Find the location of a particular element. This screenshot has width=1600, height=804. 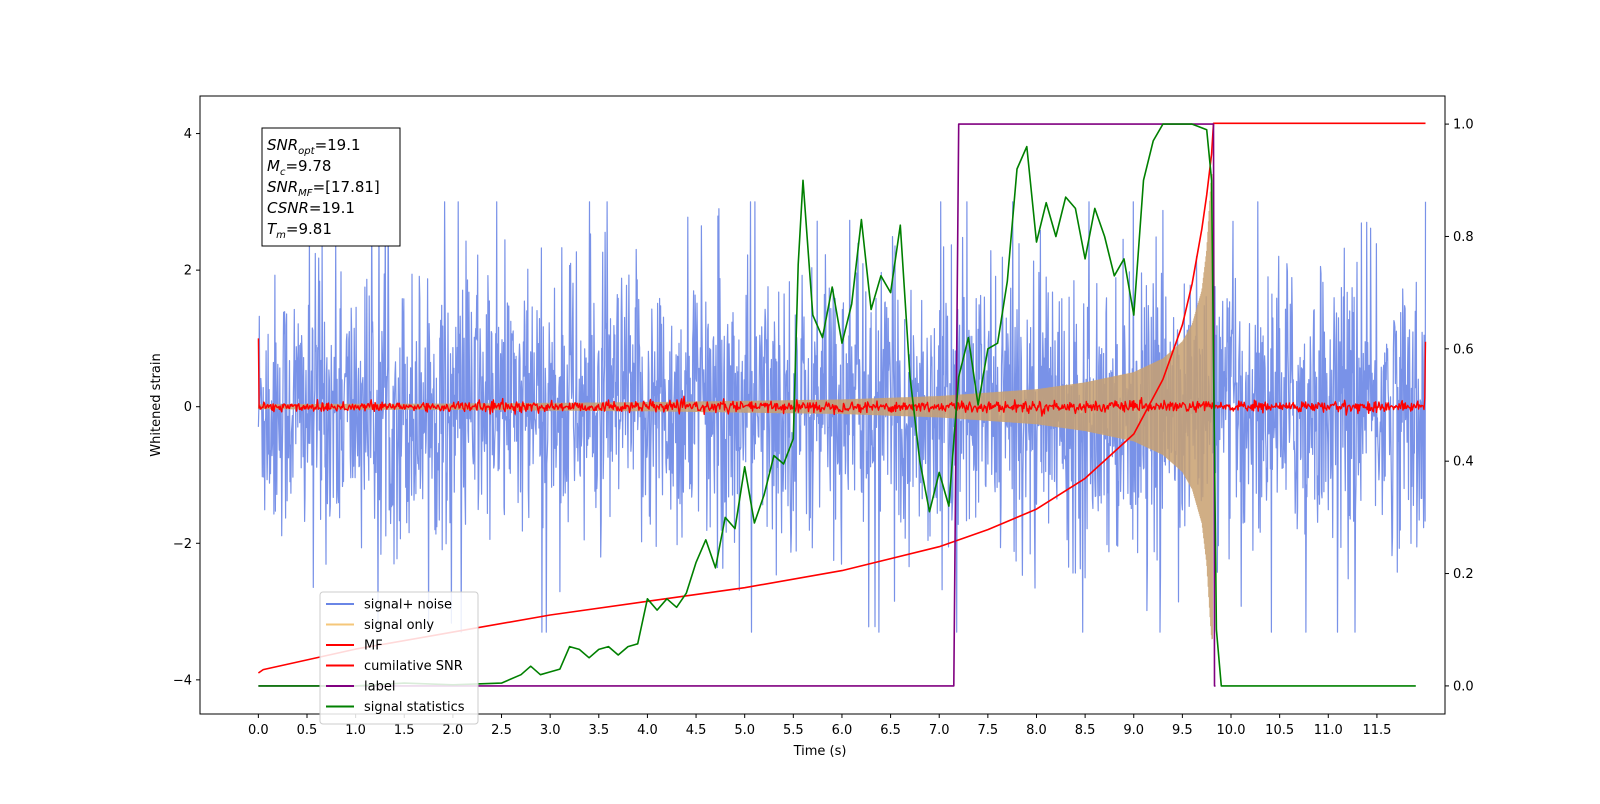

x-tick-label: 7.5 is located at coordinates (988, 730).